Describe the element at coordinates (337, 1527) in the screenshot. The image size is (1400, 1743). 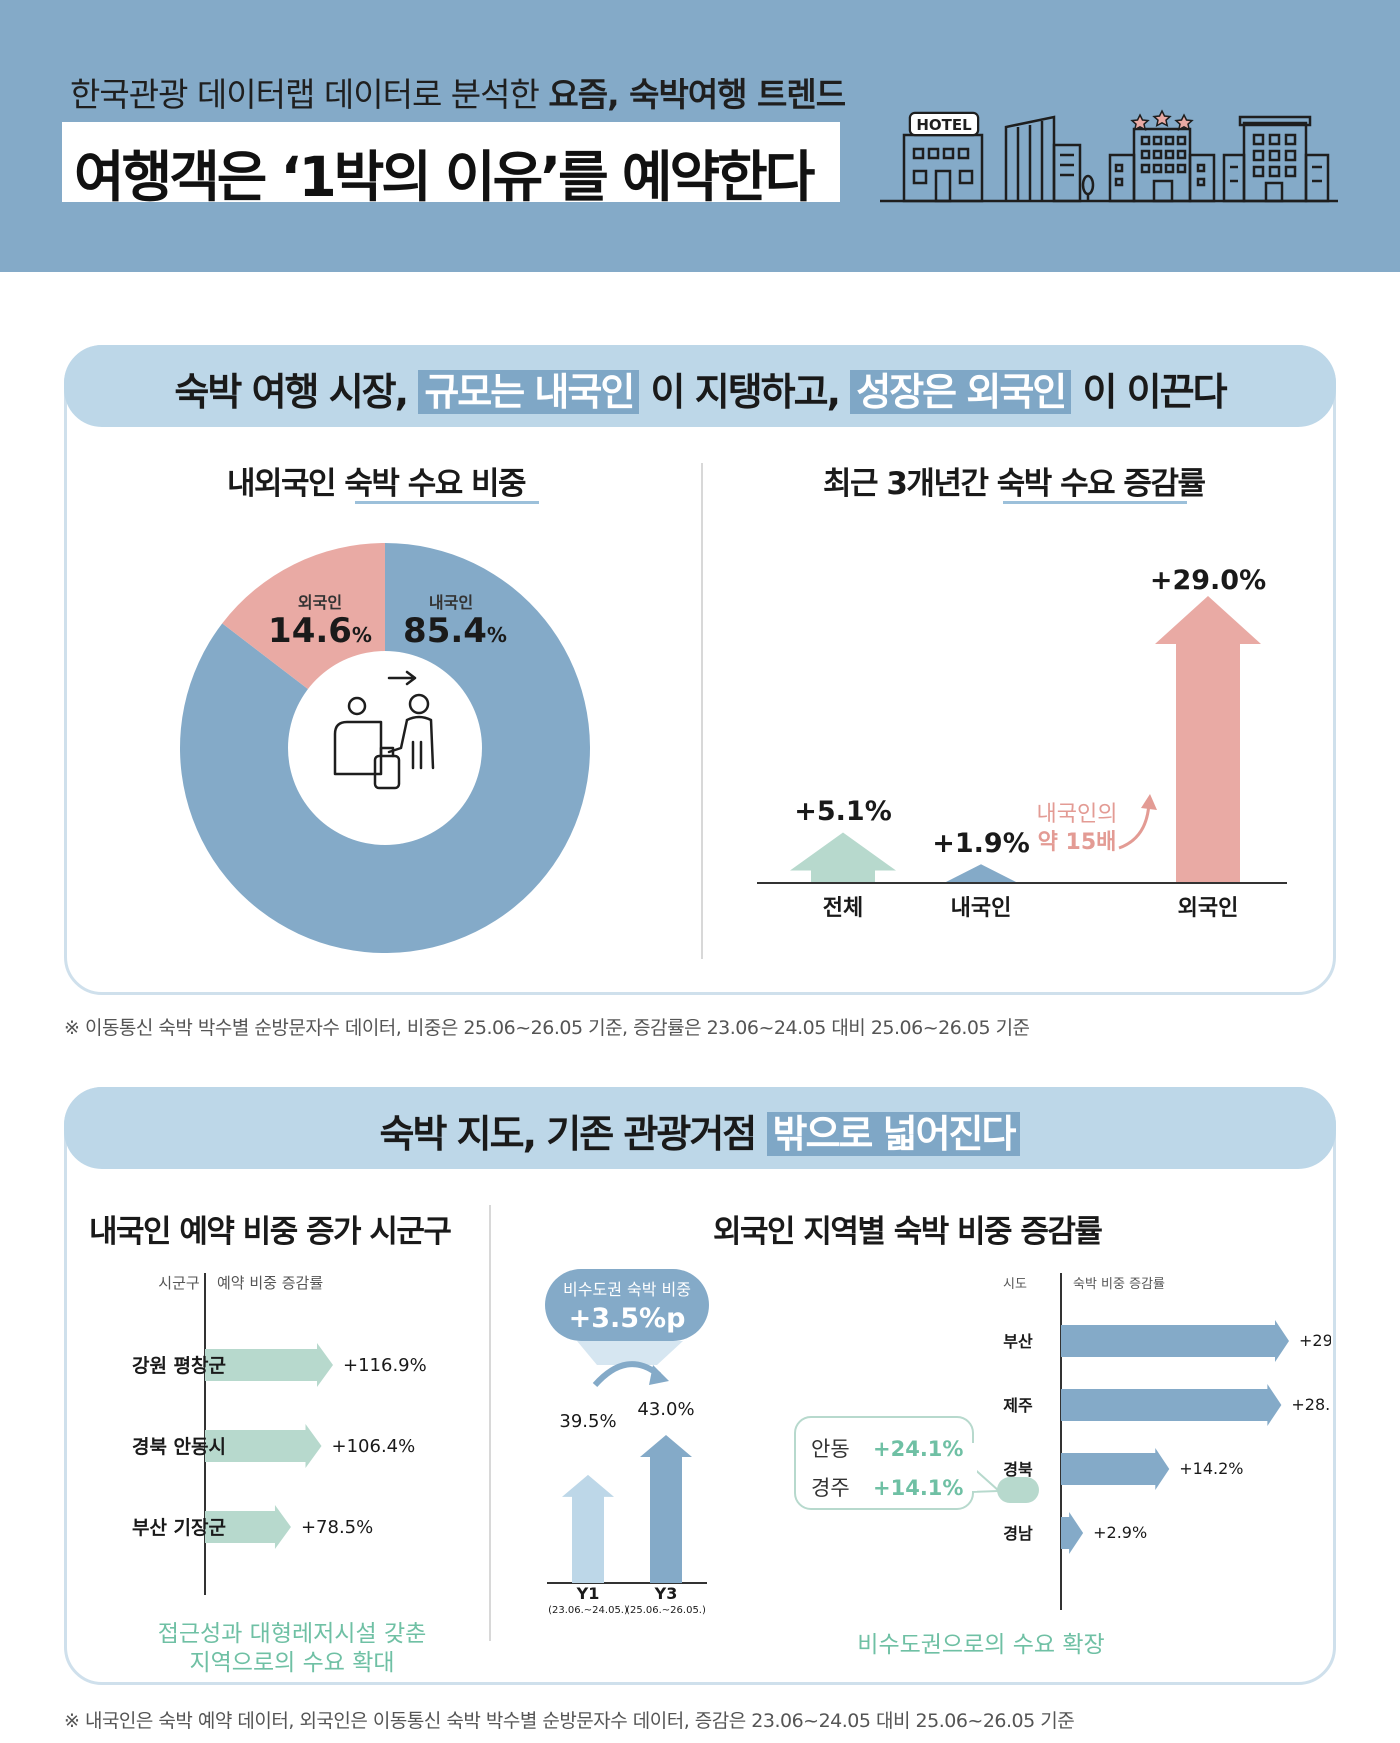
I see `domestic-region-value: +78.5%` at that location.